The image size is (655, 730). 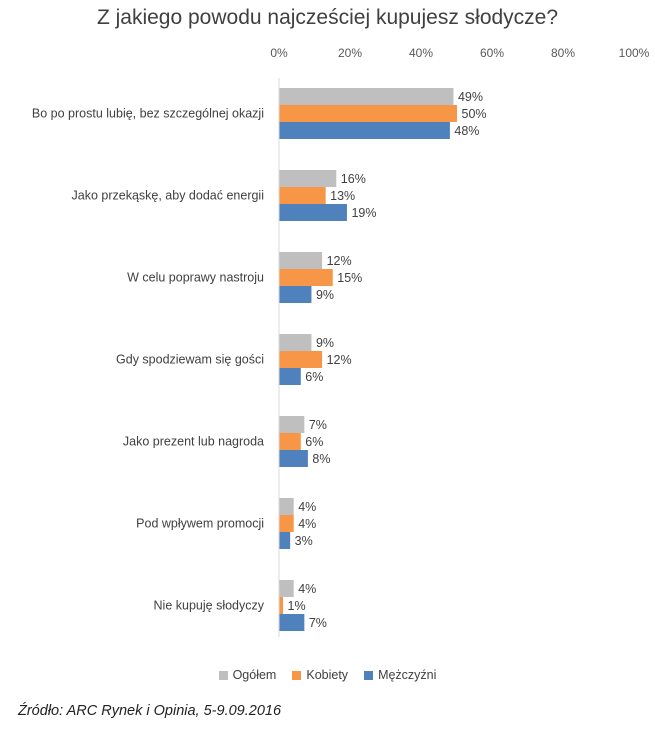 What do you see at coordinates (563, 53) in the screenshot?
I see `x-tick-label: 80%` at bounding box center [563, 53].